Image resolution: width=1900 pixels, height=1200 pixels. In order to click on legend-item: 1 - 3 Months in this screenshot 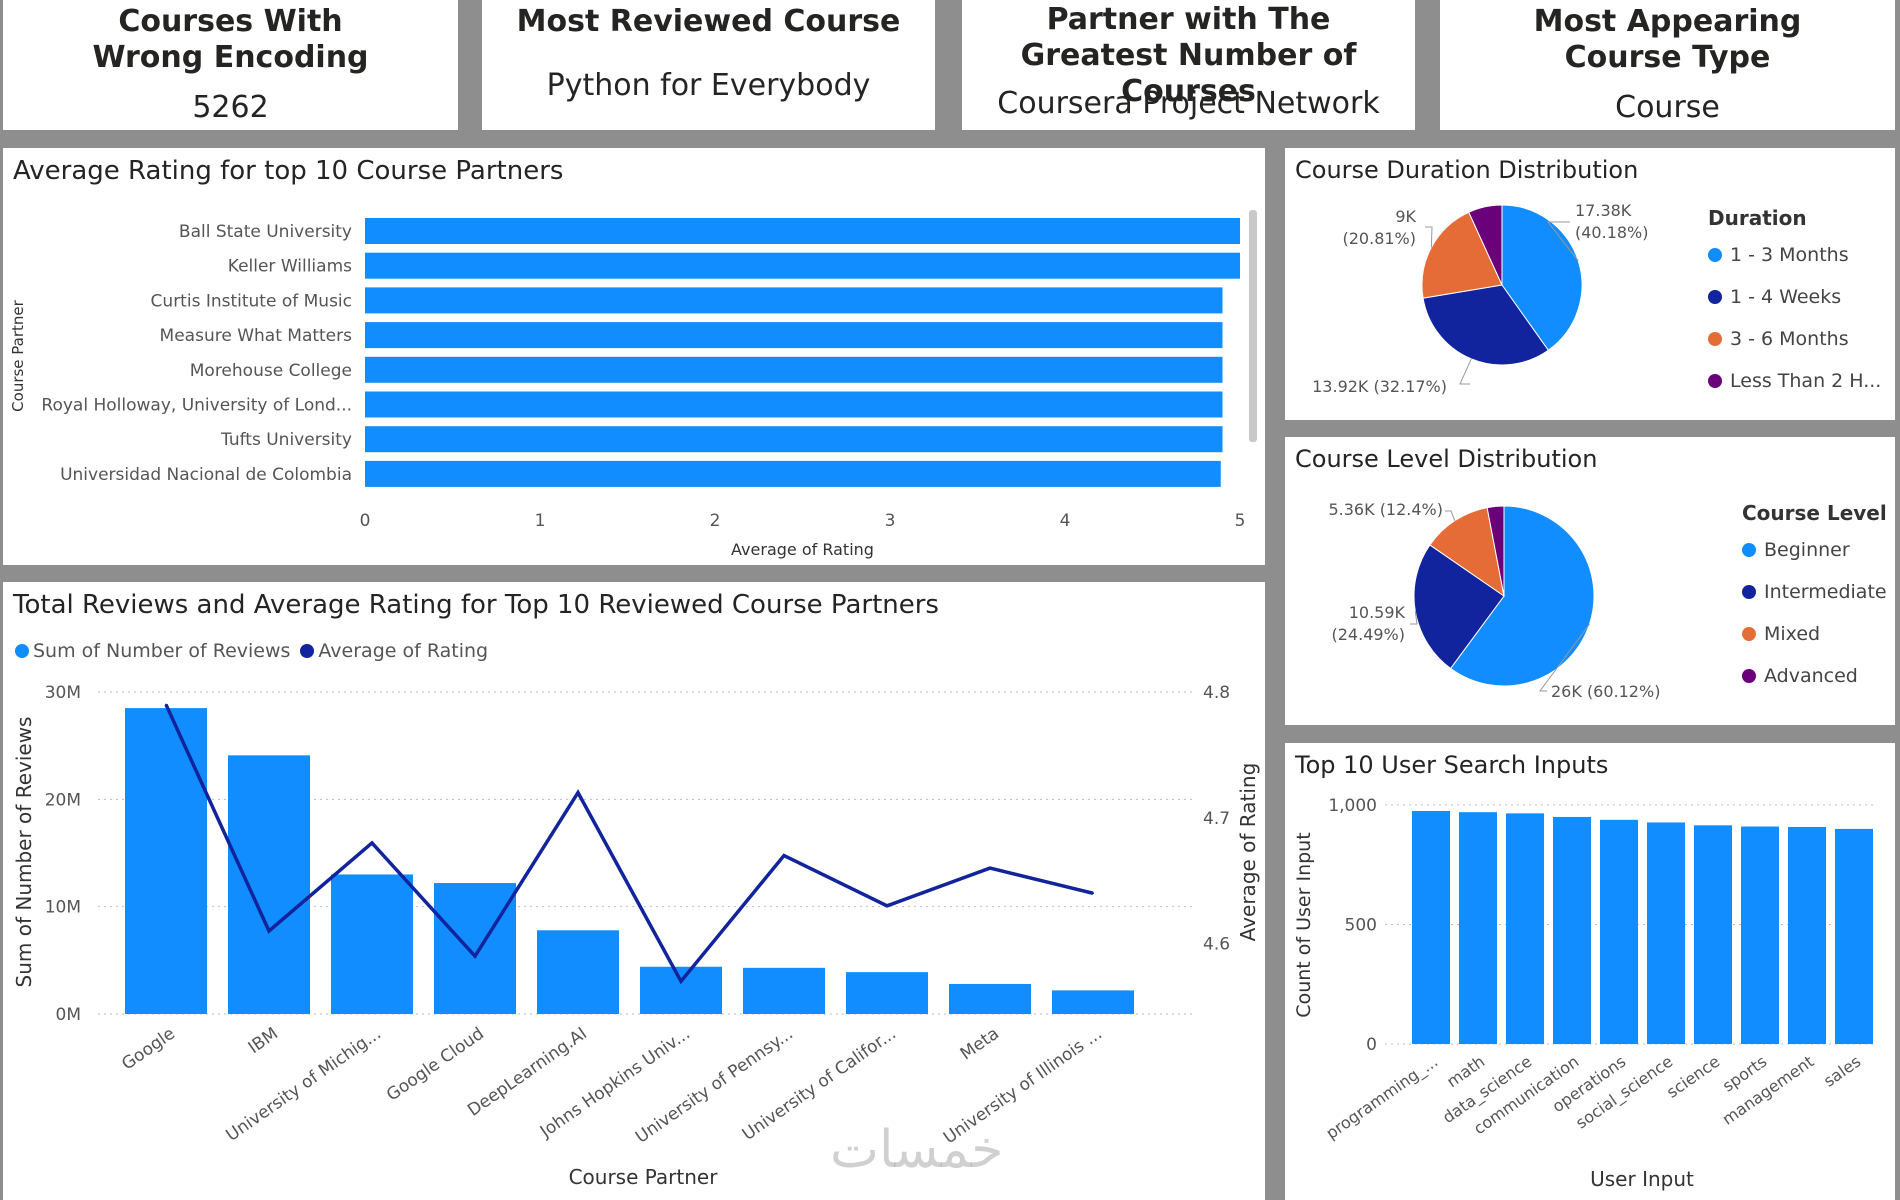, I will do `click(1794, 255)`.